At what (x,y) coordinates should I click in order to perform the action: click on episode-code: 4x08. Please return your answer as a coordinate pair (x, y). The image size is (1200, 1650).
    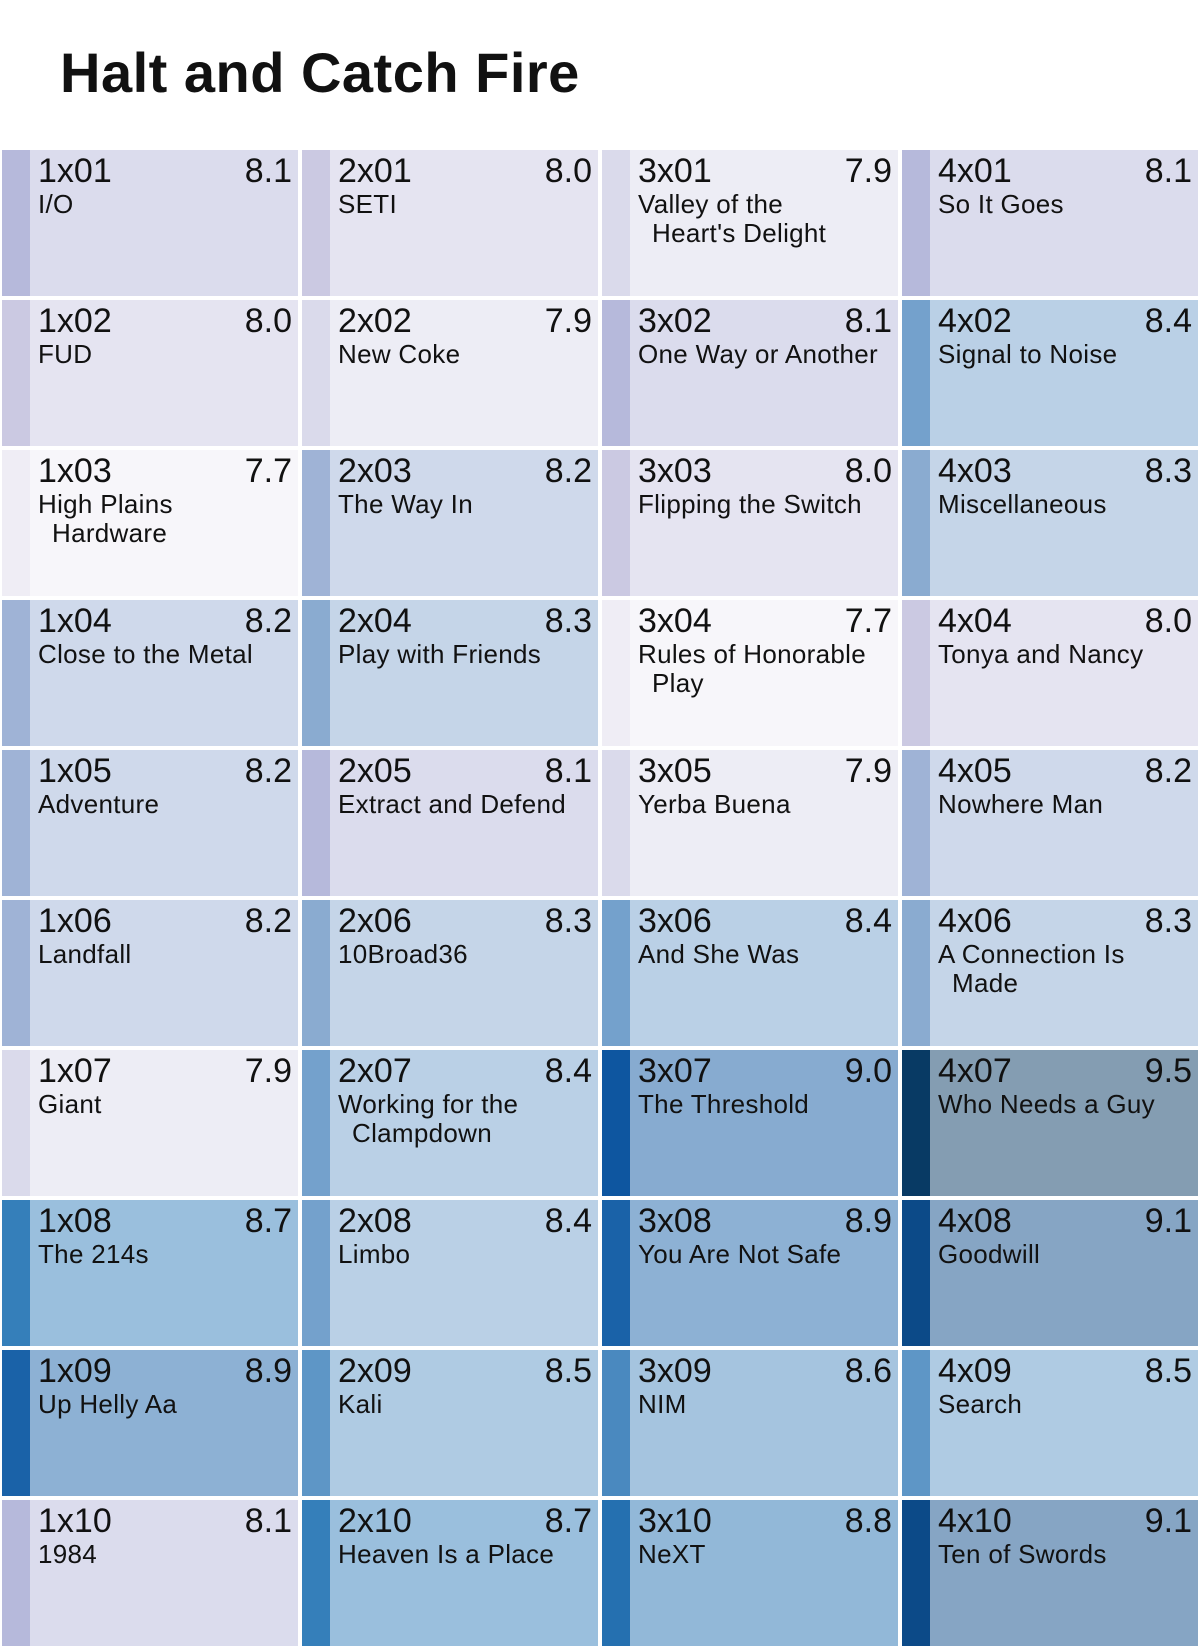
    Looking at the image, I should click on (975, 1221).